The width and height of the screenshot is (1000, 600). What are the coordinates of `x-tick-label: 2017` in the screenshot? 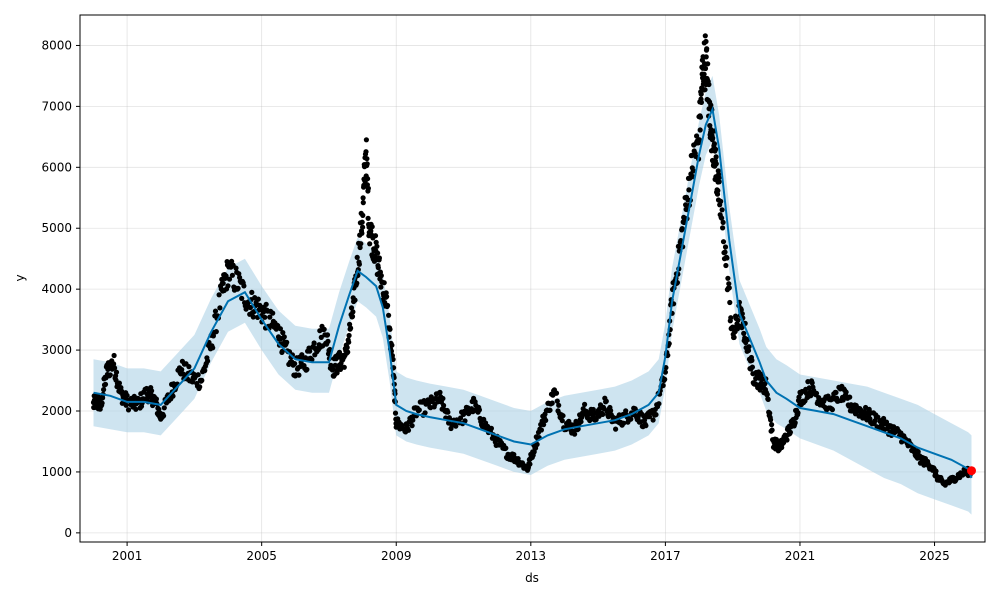 It's located at (665, 556).